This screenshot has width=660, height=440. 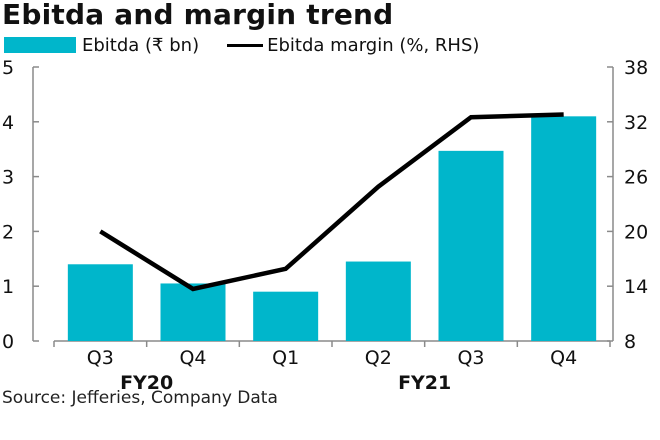 I want to click on left-axis-tick-label: 5, so click(x=8, y=68).